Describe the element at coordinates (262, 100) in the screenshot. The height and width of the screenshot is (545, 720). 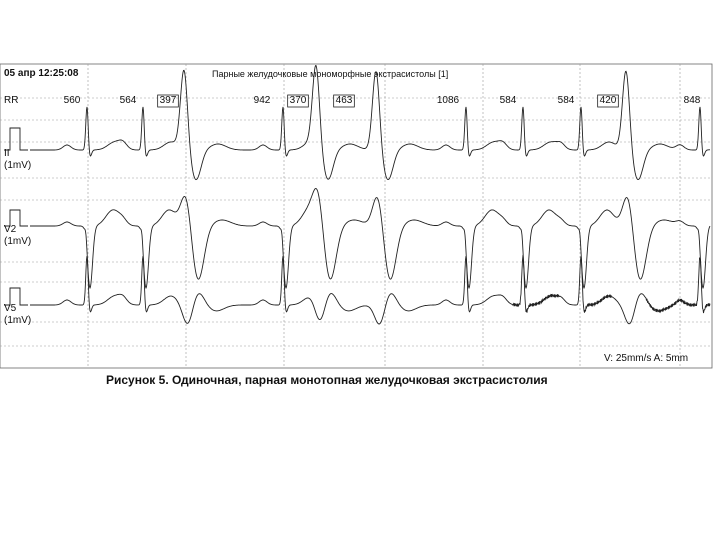
I see `rr-value: 942` at that location.